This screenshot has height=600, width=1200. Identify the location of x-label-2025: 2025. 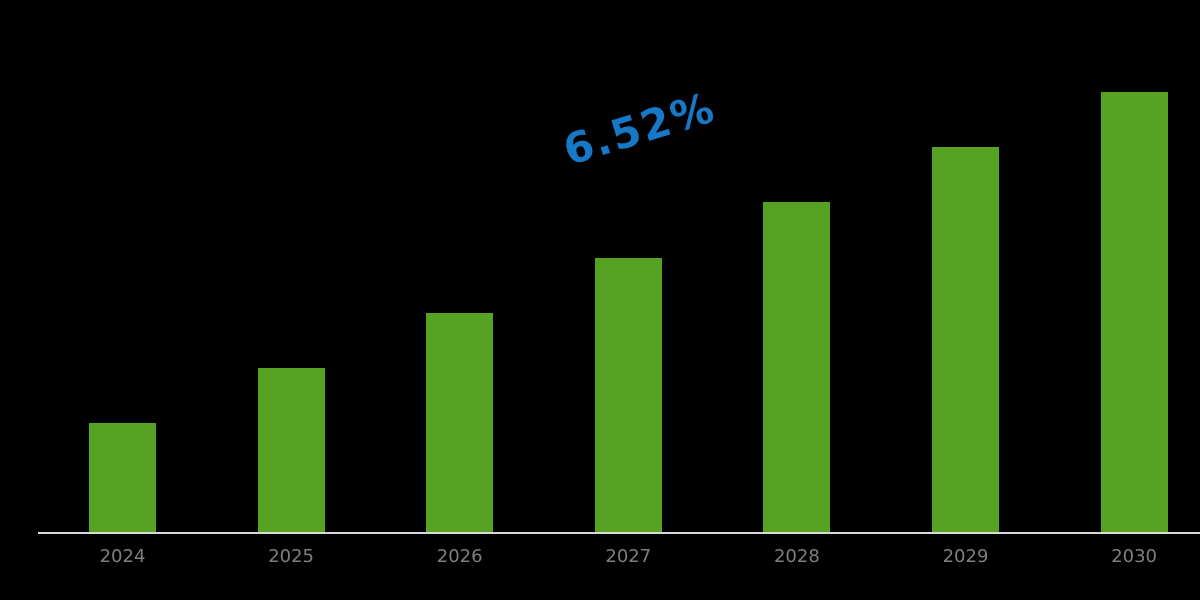
(291, 556).